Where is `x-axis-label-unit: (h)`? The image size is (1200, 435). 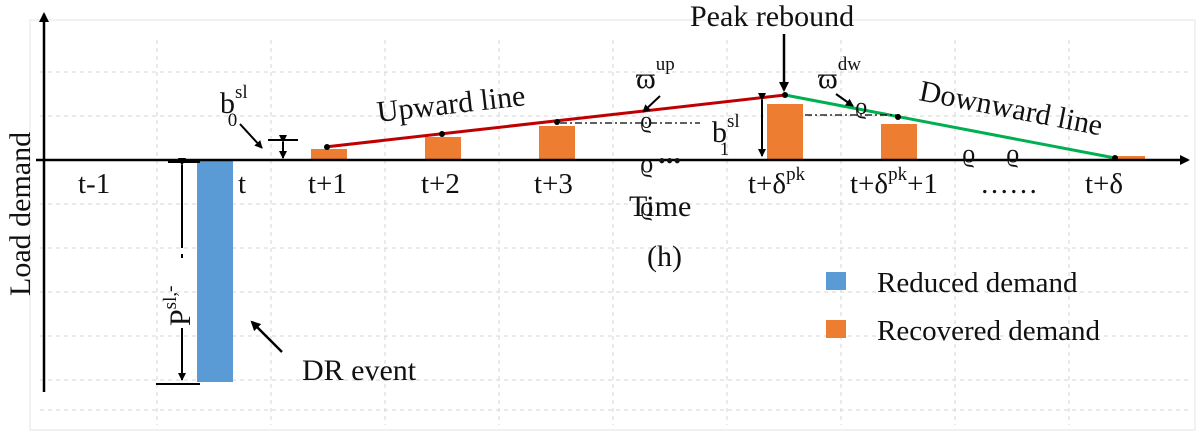
x-axis-label-unit: (h) is located at coordinates (664, 256).